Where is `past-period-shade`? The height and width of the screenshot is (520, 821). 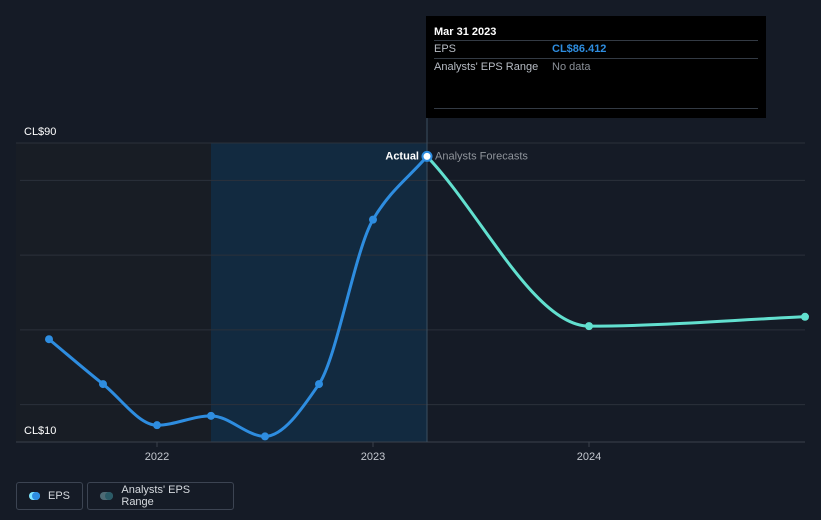
past-period-shade is located at coordinates (113, 292).